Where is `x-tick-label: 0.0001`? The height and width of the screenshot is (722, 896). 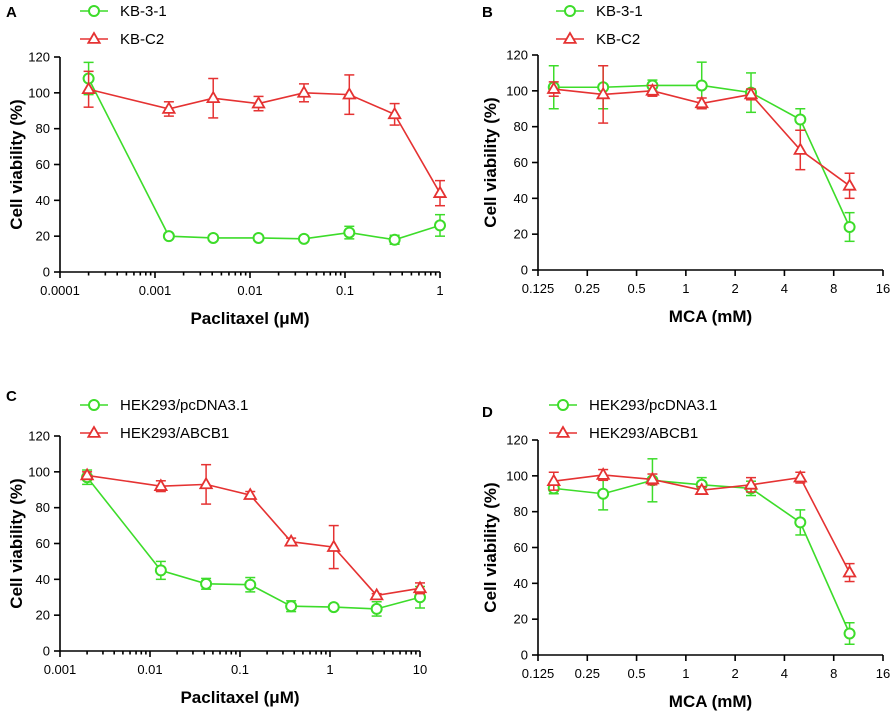 x-tick-label: 0.0001 is located at coordinates (60, 290).